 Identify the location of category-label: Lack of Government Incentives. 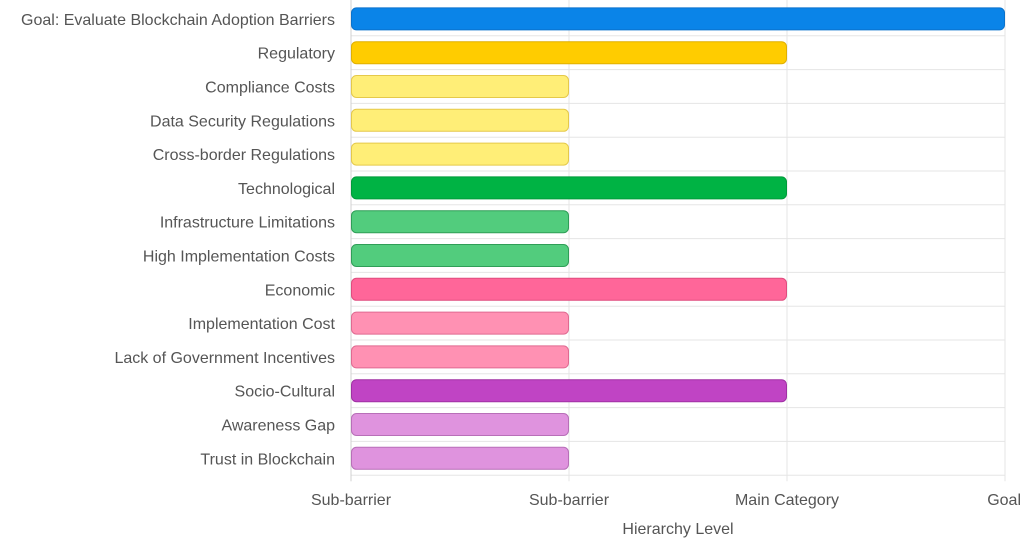
(224, 358).